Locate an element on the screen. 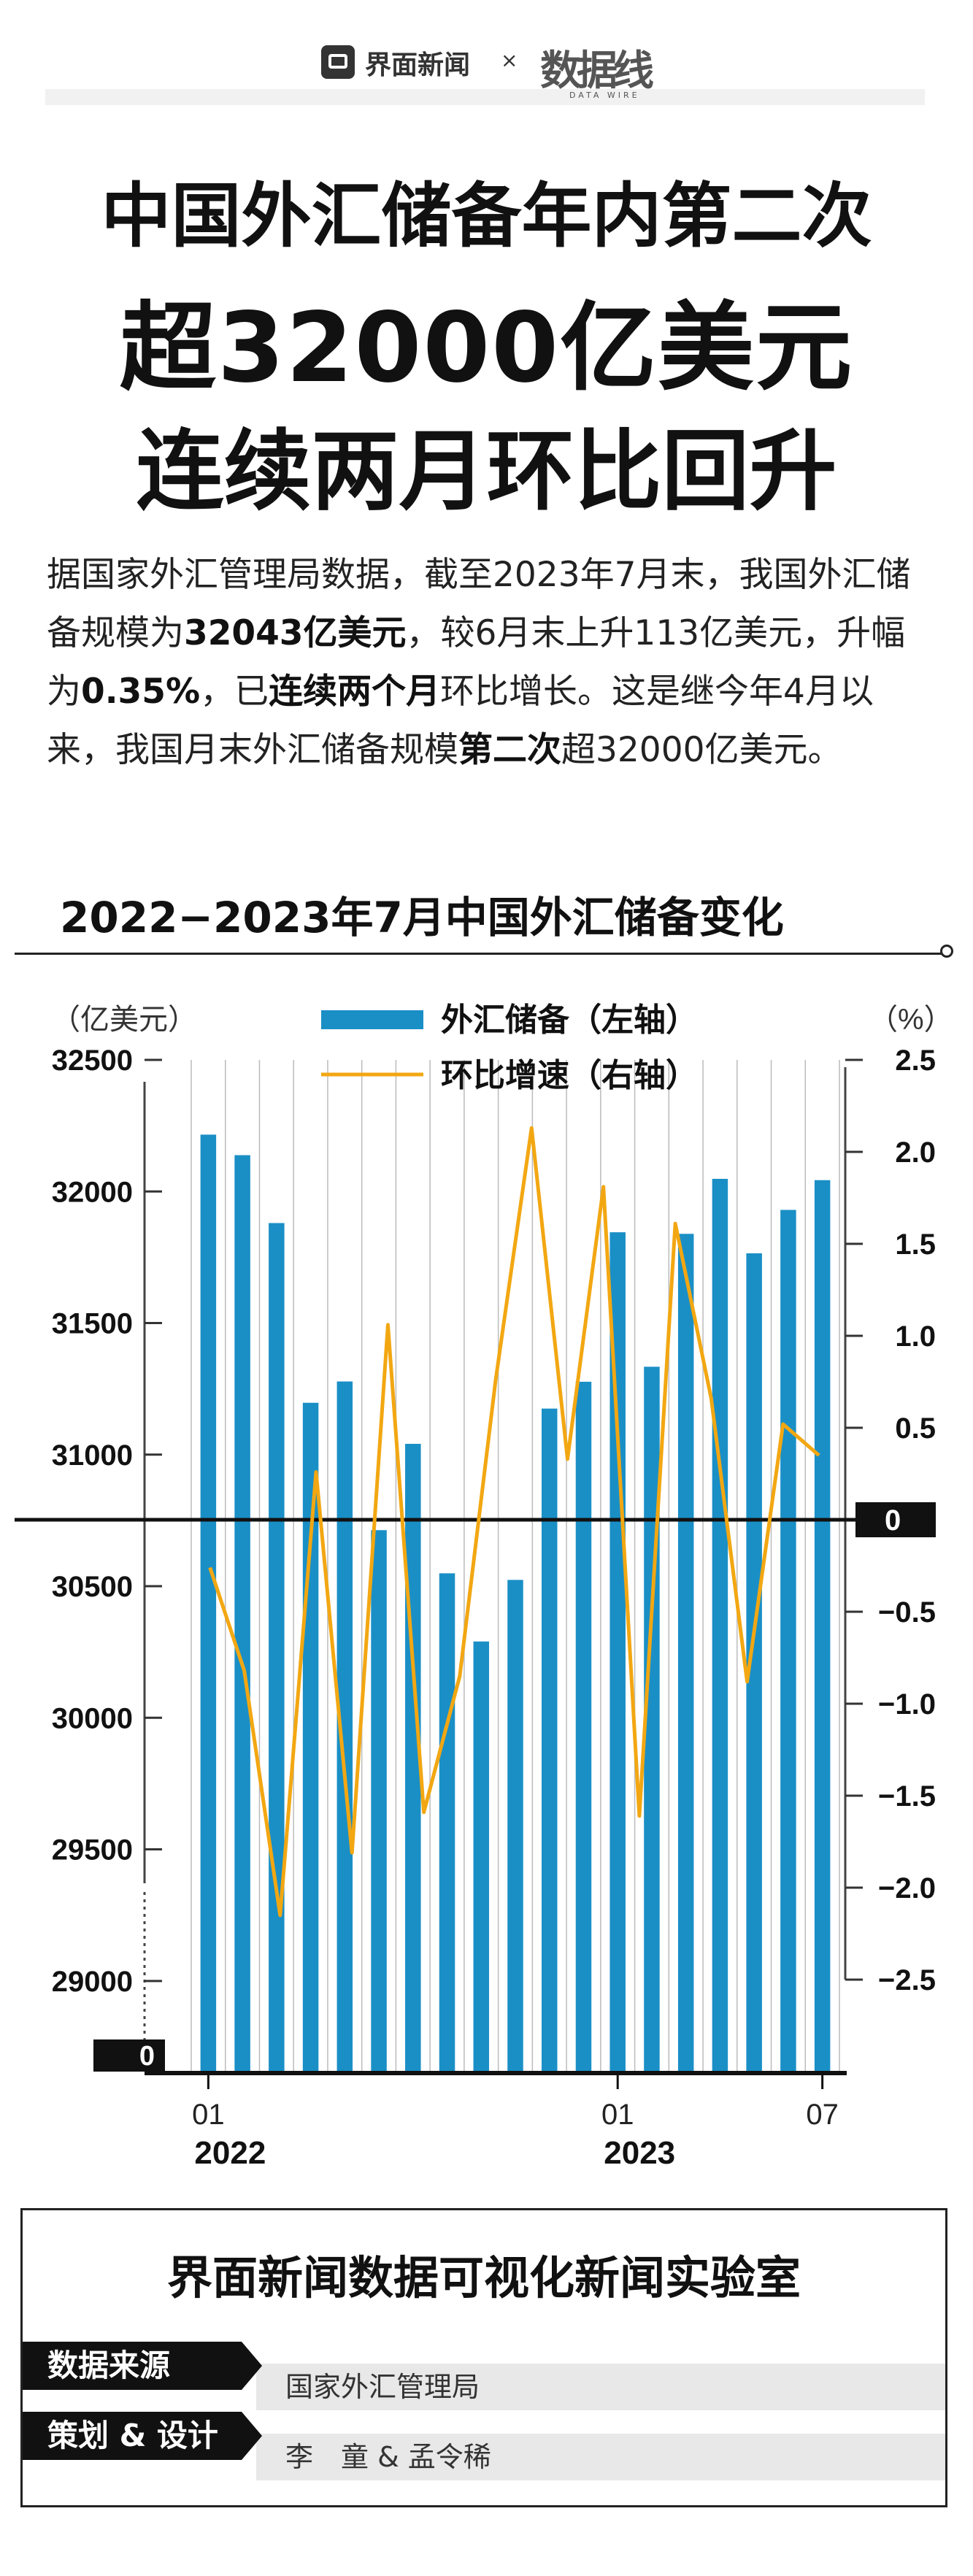 This screenshot has width=973, height=2576. jiemian-logo-icon is located at coordinates (338, 62).